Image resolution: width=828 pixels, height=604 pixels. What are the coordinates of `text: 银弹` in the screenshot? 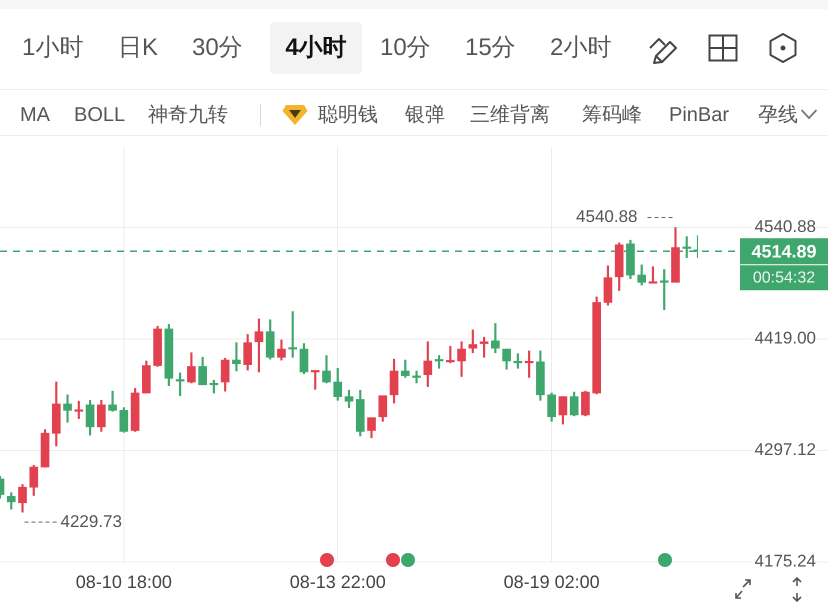 It's located at (425, 115).